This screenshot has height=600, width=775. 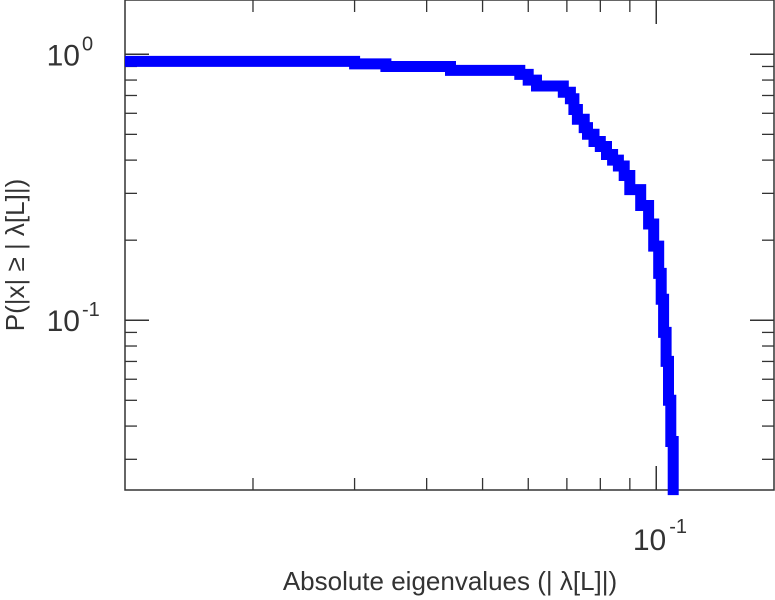 What do you see at coordinates (450, 581) in the screenshot?
I see `x-axis-label: Absolute eigenvalues (| λ[L]|)` at bounding box center [450, 581].